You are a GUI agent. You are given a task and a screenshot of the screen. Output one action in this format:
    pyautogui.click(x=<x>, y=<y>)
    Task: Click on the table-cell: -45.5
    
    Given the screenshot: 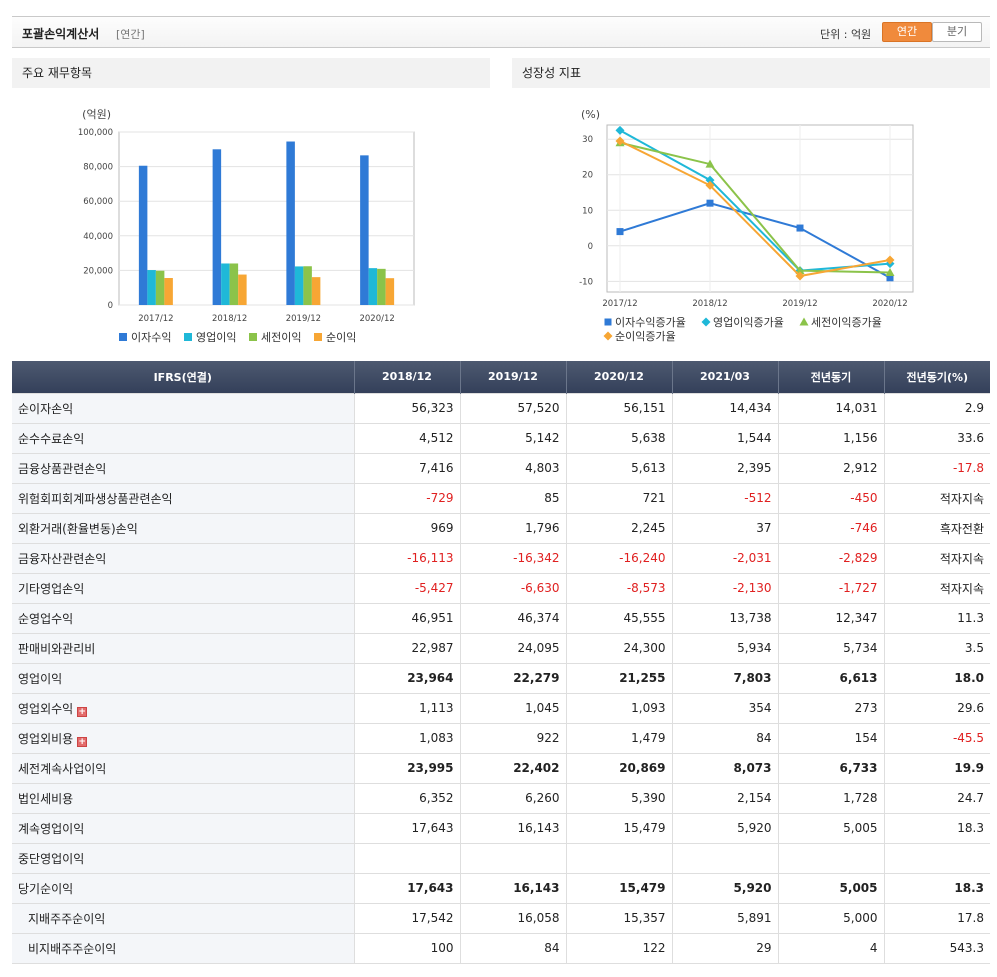 What is the action you would take?
    pyautogui.click(x=936, y=737)
    